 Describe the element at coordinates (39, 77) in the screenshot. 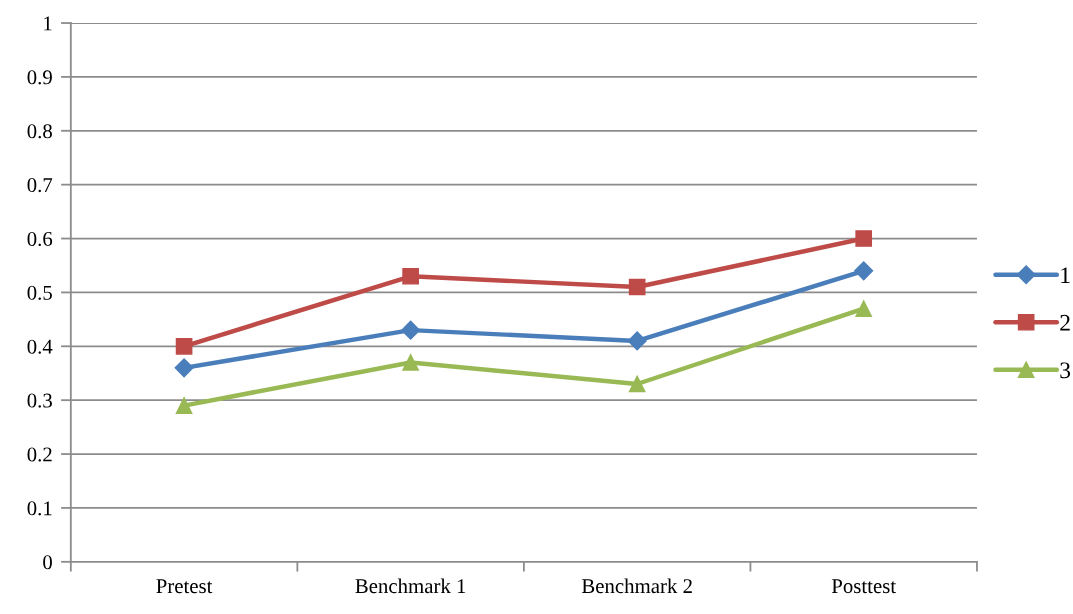

I see `y-tick-label: 0.9` at that location.